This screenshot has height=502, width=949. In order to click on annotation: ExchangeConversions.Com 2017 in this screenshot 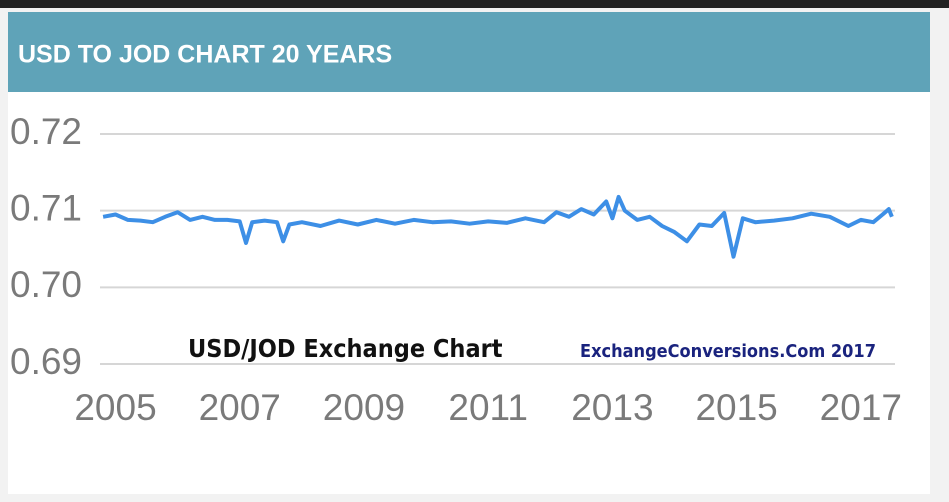, I will do `click(728, 351)`.